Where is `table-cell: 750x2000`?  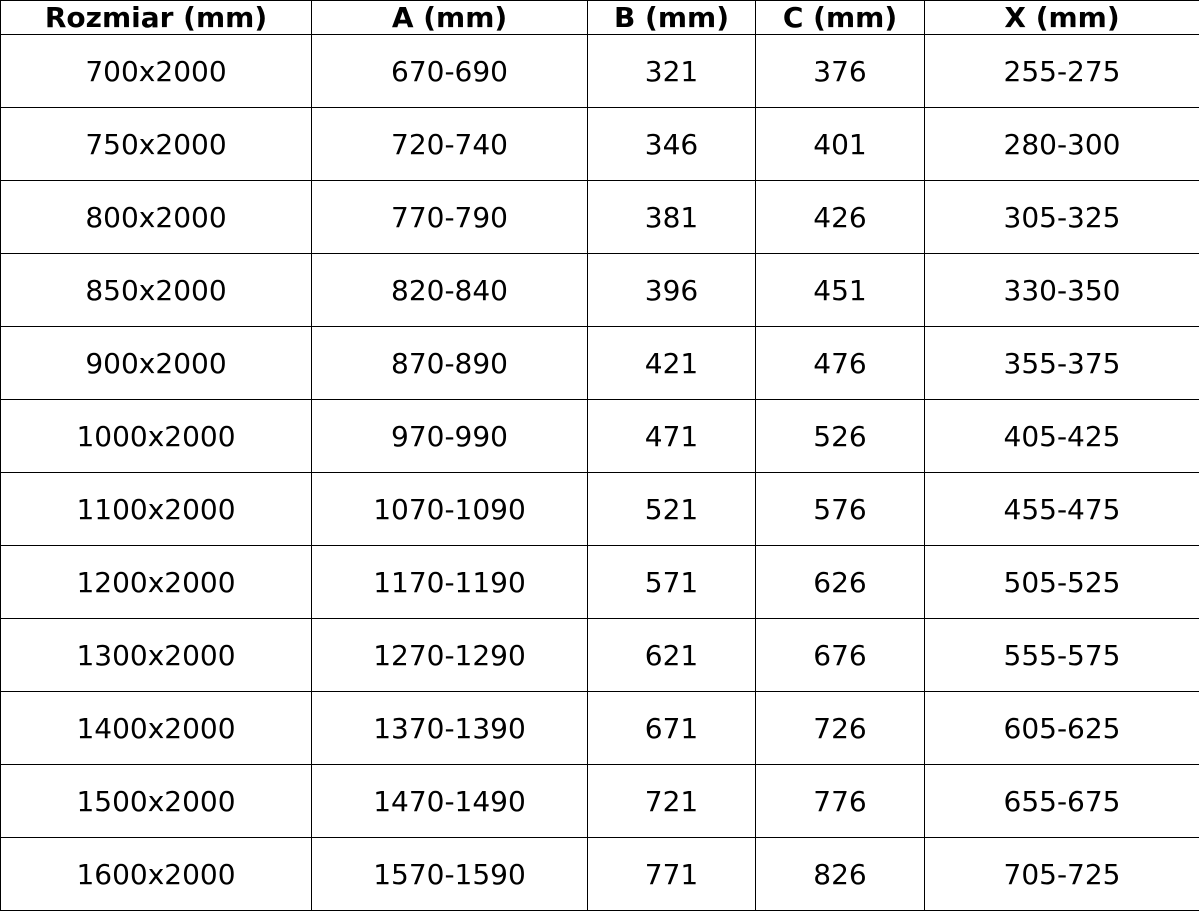
table-cell: 750x2000 is located at coordinates (156, 144).